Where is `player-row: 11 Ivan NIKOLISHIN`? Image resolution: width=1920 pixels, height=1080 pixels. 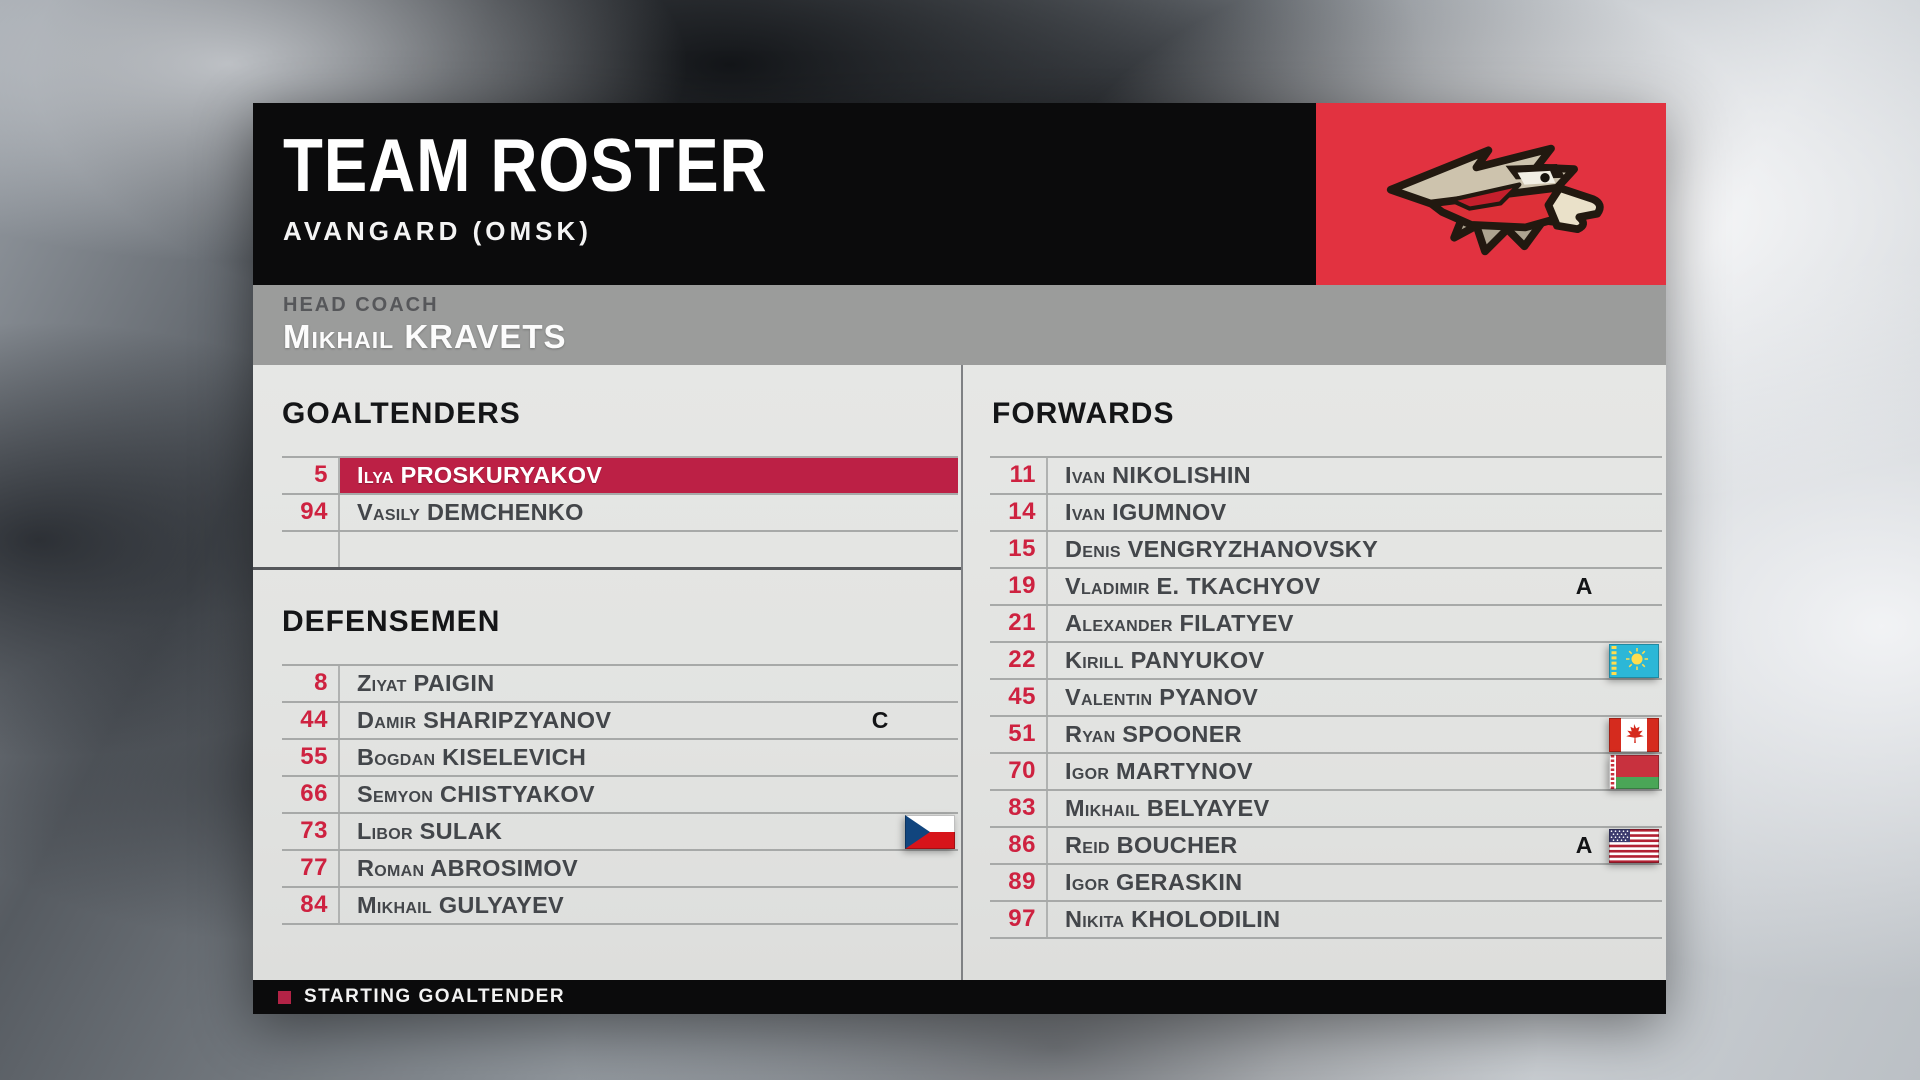 player-row: 11 Ivan NIKOLISHIN is located at coordinates (1326, 474).